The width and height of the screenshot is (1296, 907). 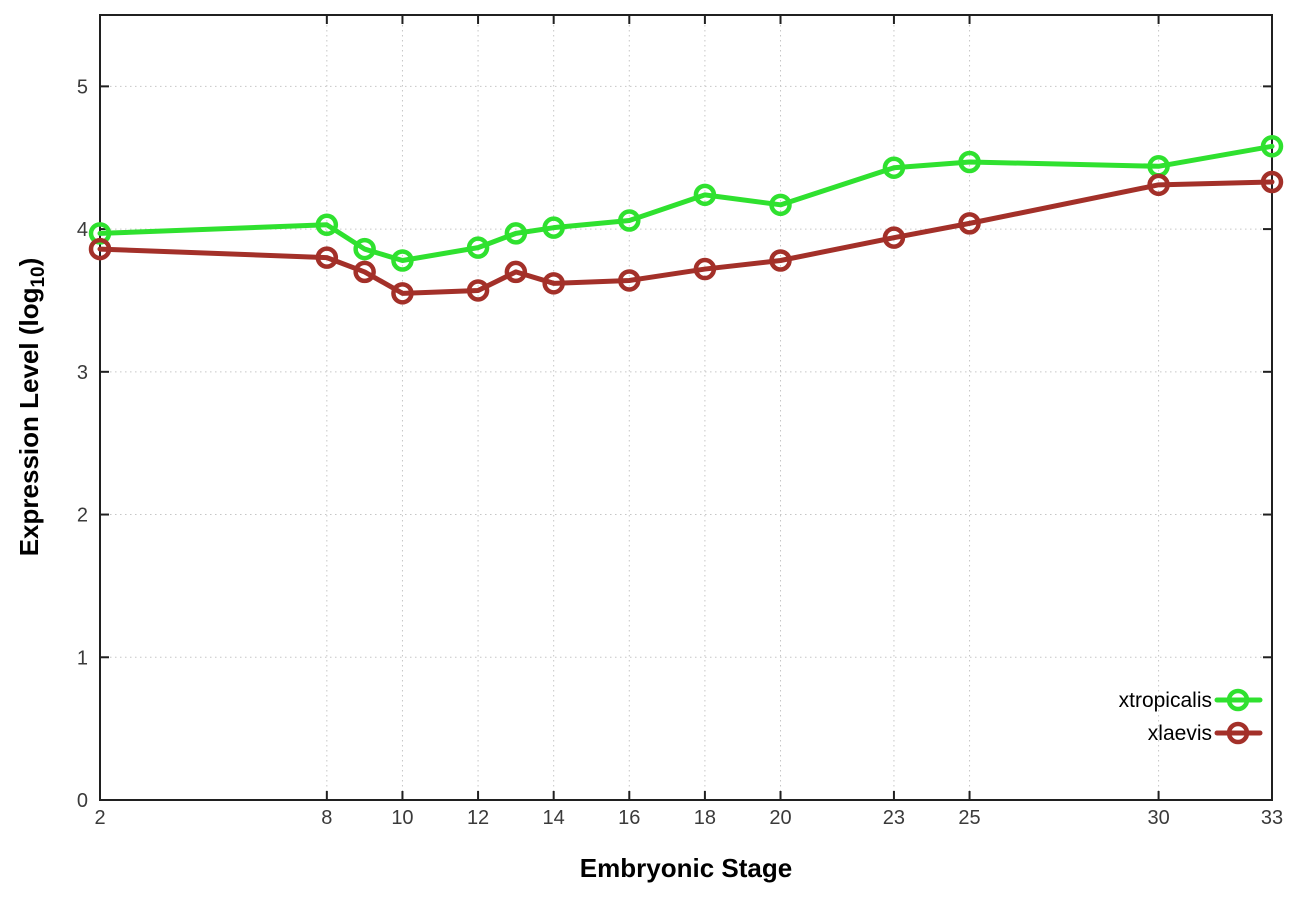 What do you see at coordinates (780, 818) in the screenshot?
I see `x-tick-label: 20` at bounding box center [780, 818].